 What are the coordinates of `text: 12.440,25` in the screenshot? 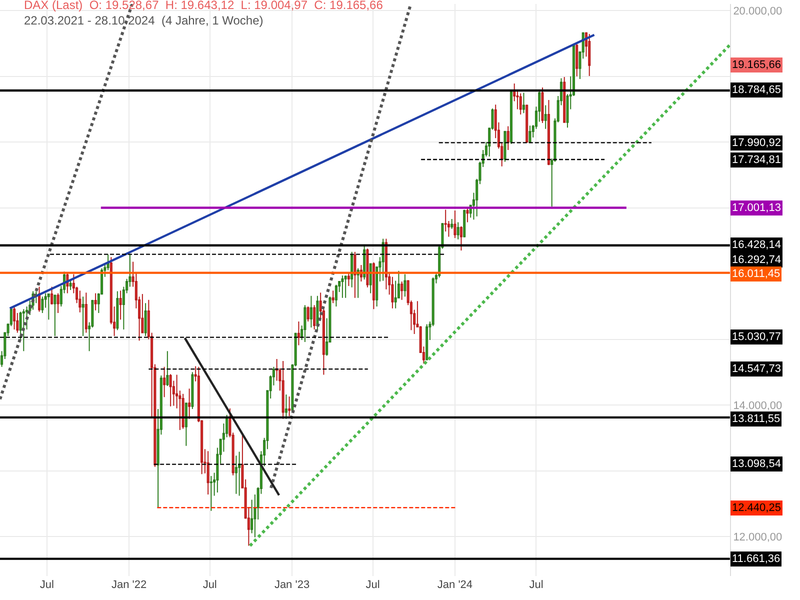 It's located at (756, 508).